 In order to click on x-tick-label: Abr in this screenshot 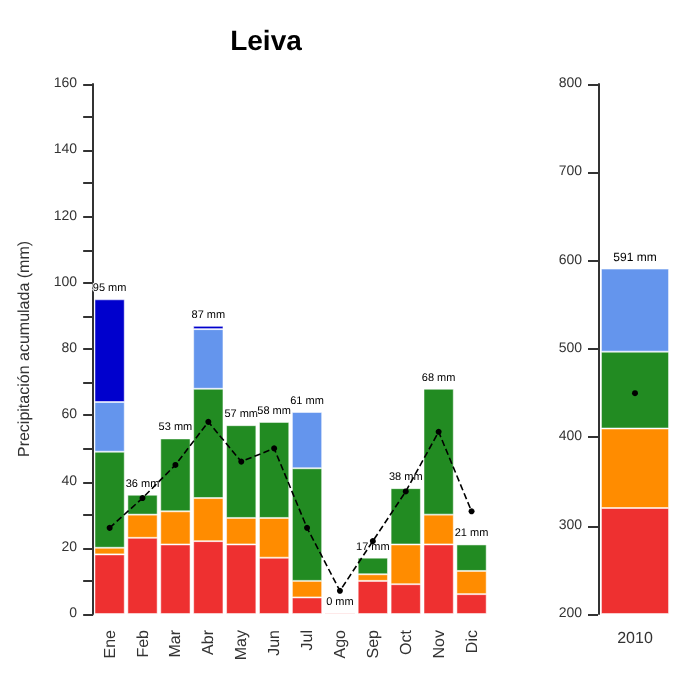, I will do `click(208, 642)`.